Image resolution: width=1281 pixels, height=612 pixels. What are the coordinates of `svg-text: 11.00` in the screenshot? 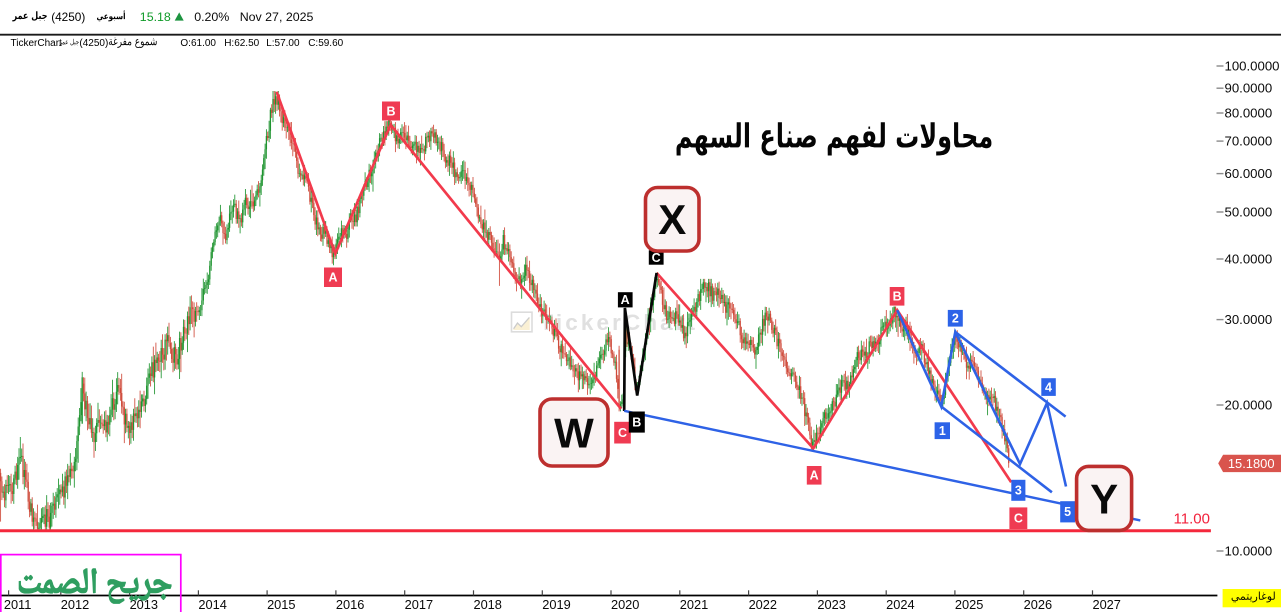 It's located at (1192, 519).